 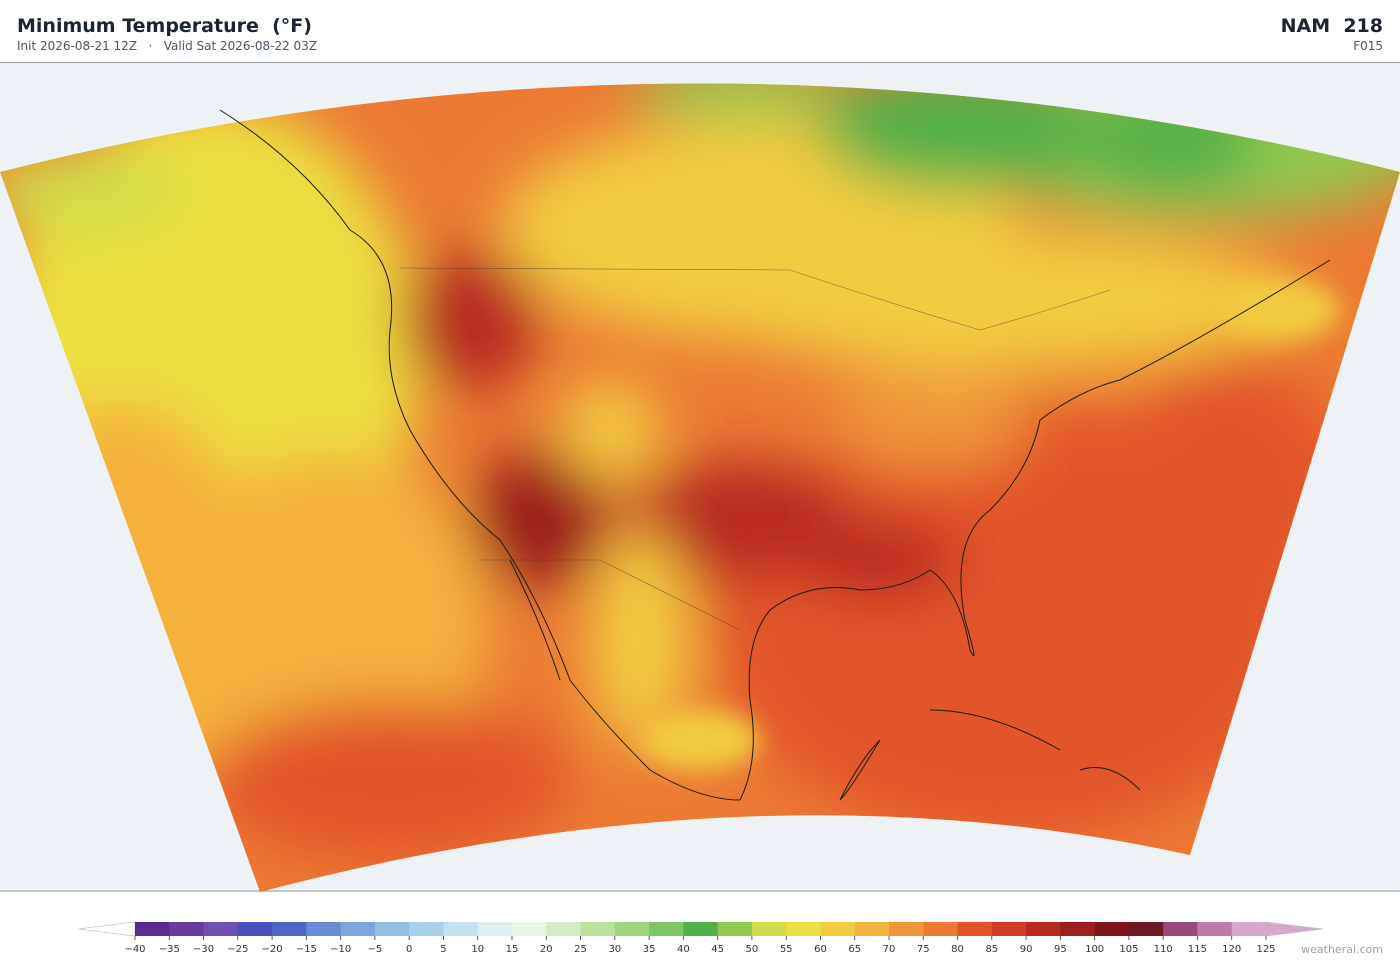 What do you see at coordinates (580, 949) in the screenshot?
I see `tick-label: 25` at bounding box center [580, 949].